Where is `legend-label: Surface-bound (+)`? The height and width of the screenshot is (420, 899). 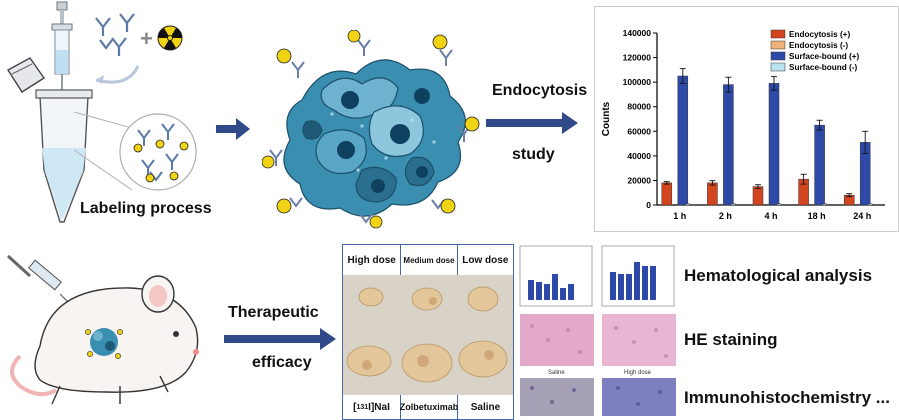
legend-label: Surface-bound (+) is located at coordinates (824, 56).